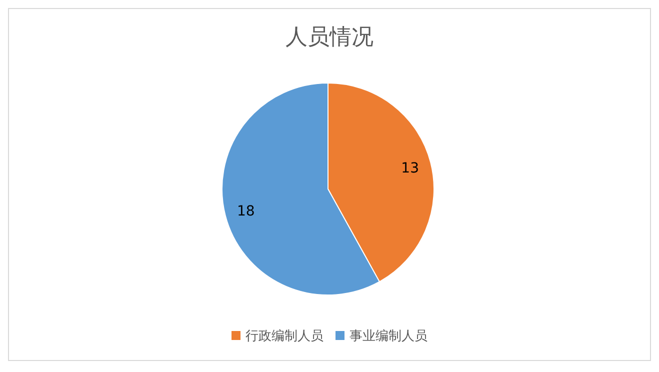 This screenshot has width=659, height=372. What do you see at coordinates (285, 336) in the screenshot?
I see `legend-label: 行政编制人员` at bounding box center [285, 336].